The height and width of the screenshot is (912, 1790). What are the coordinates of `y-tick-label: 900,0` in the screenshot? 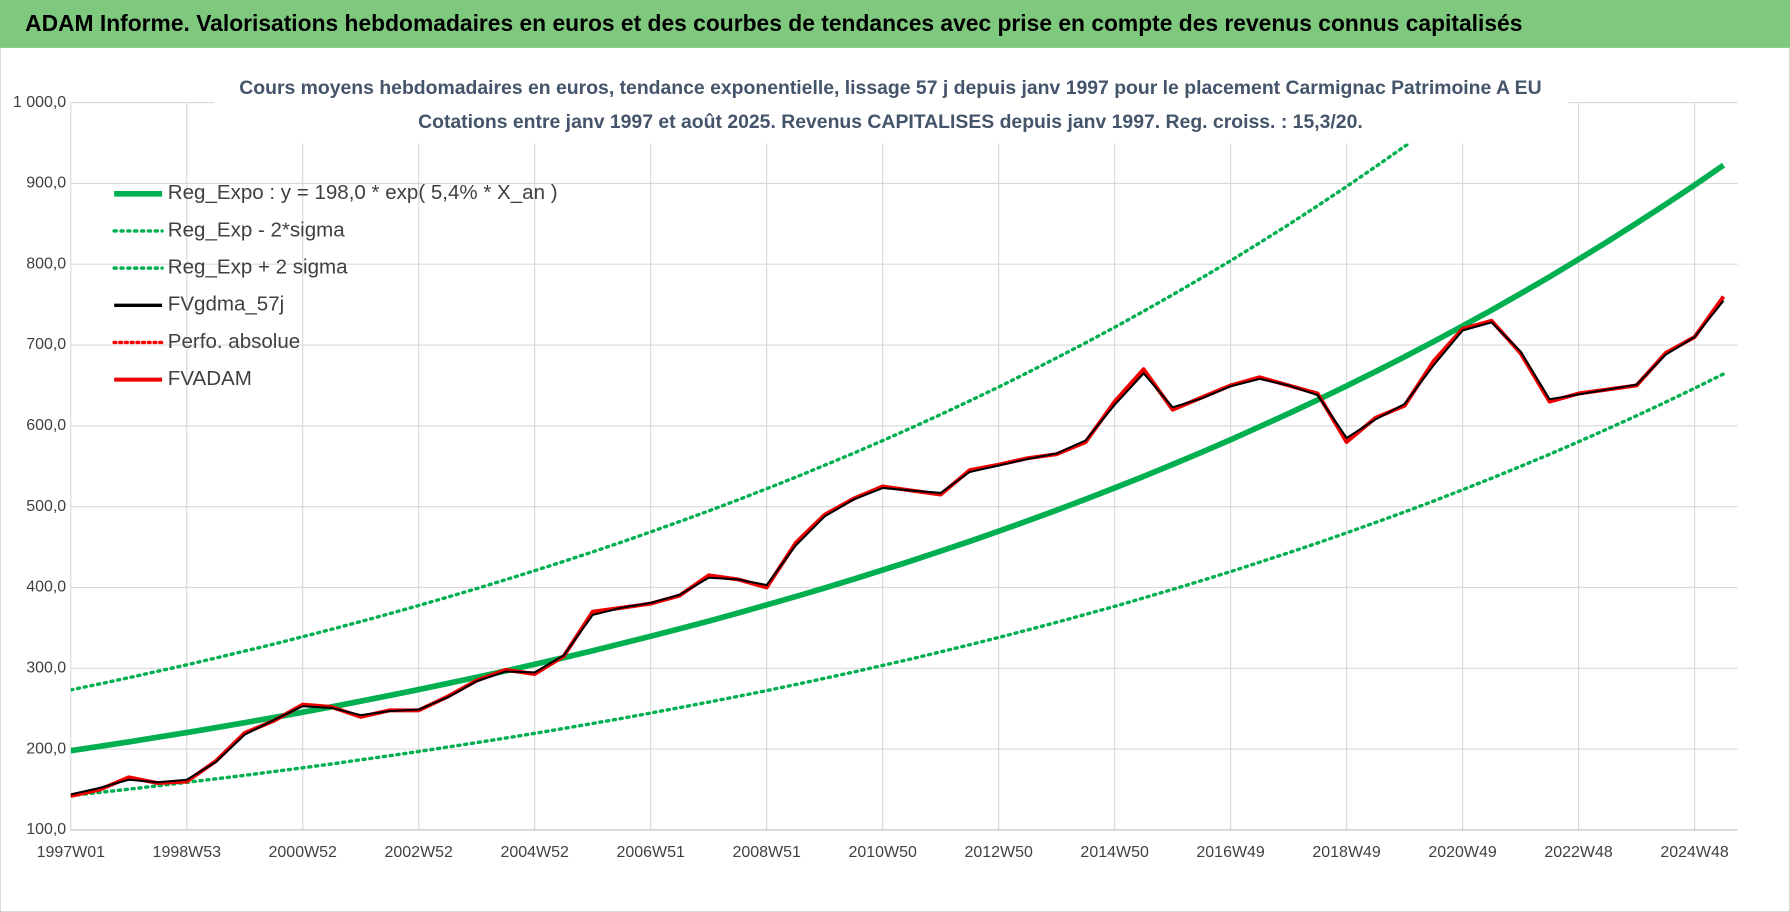 It's located at (46, 183).